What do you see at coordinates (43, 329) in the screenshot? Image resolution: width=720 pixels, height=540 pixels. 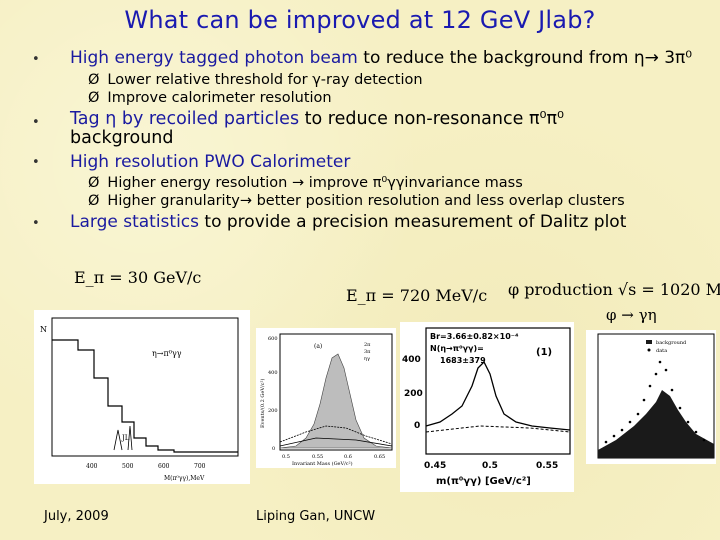 I see `plot-1-ylabel: N` at bounding box center [43, 329].